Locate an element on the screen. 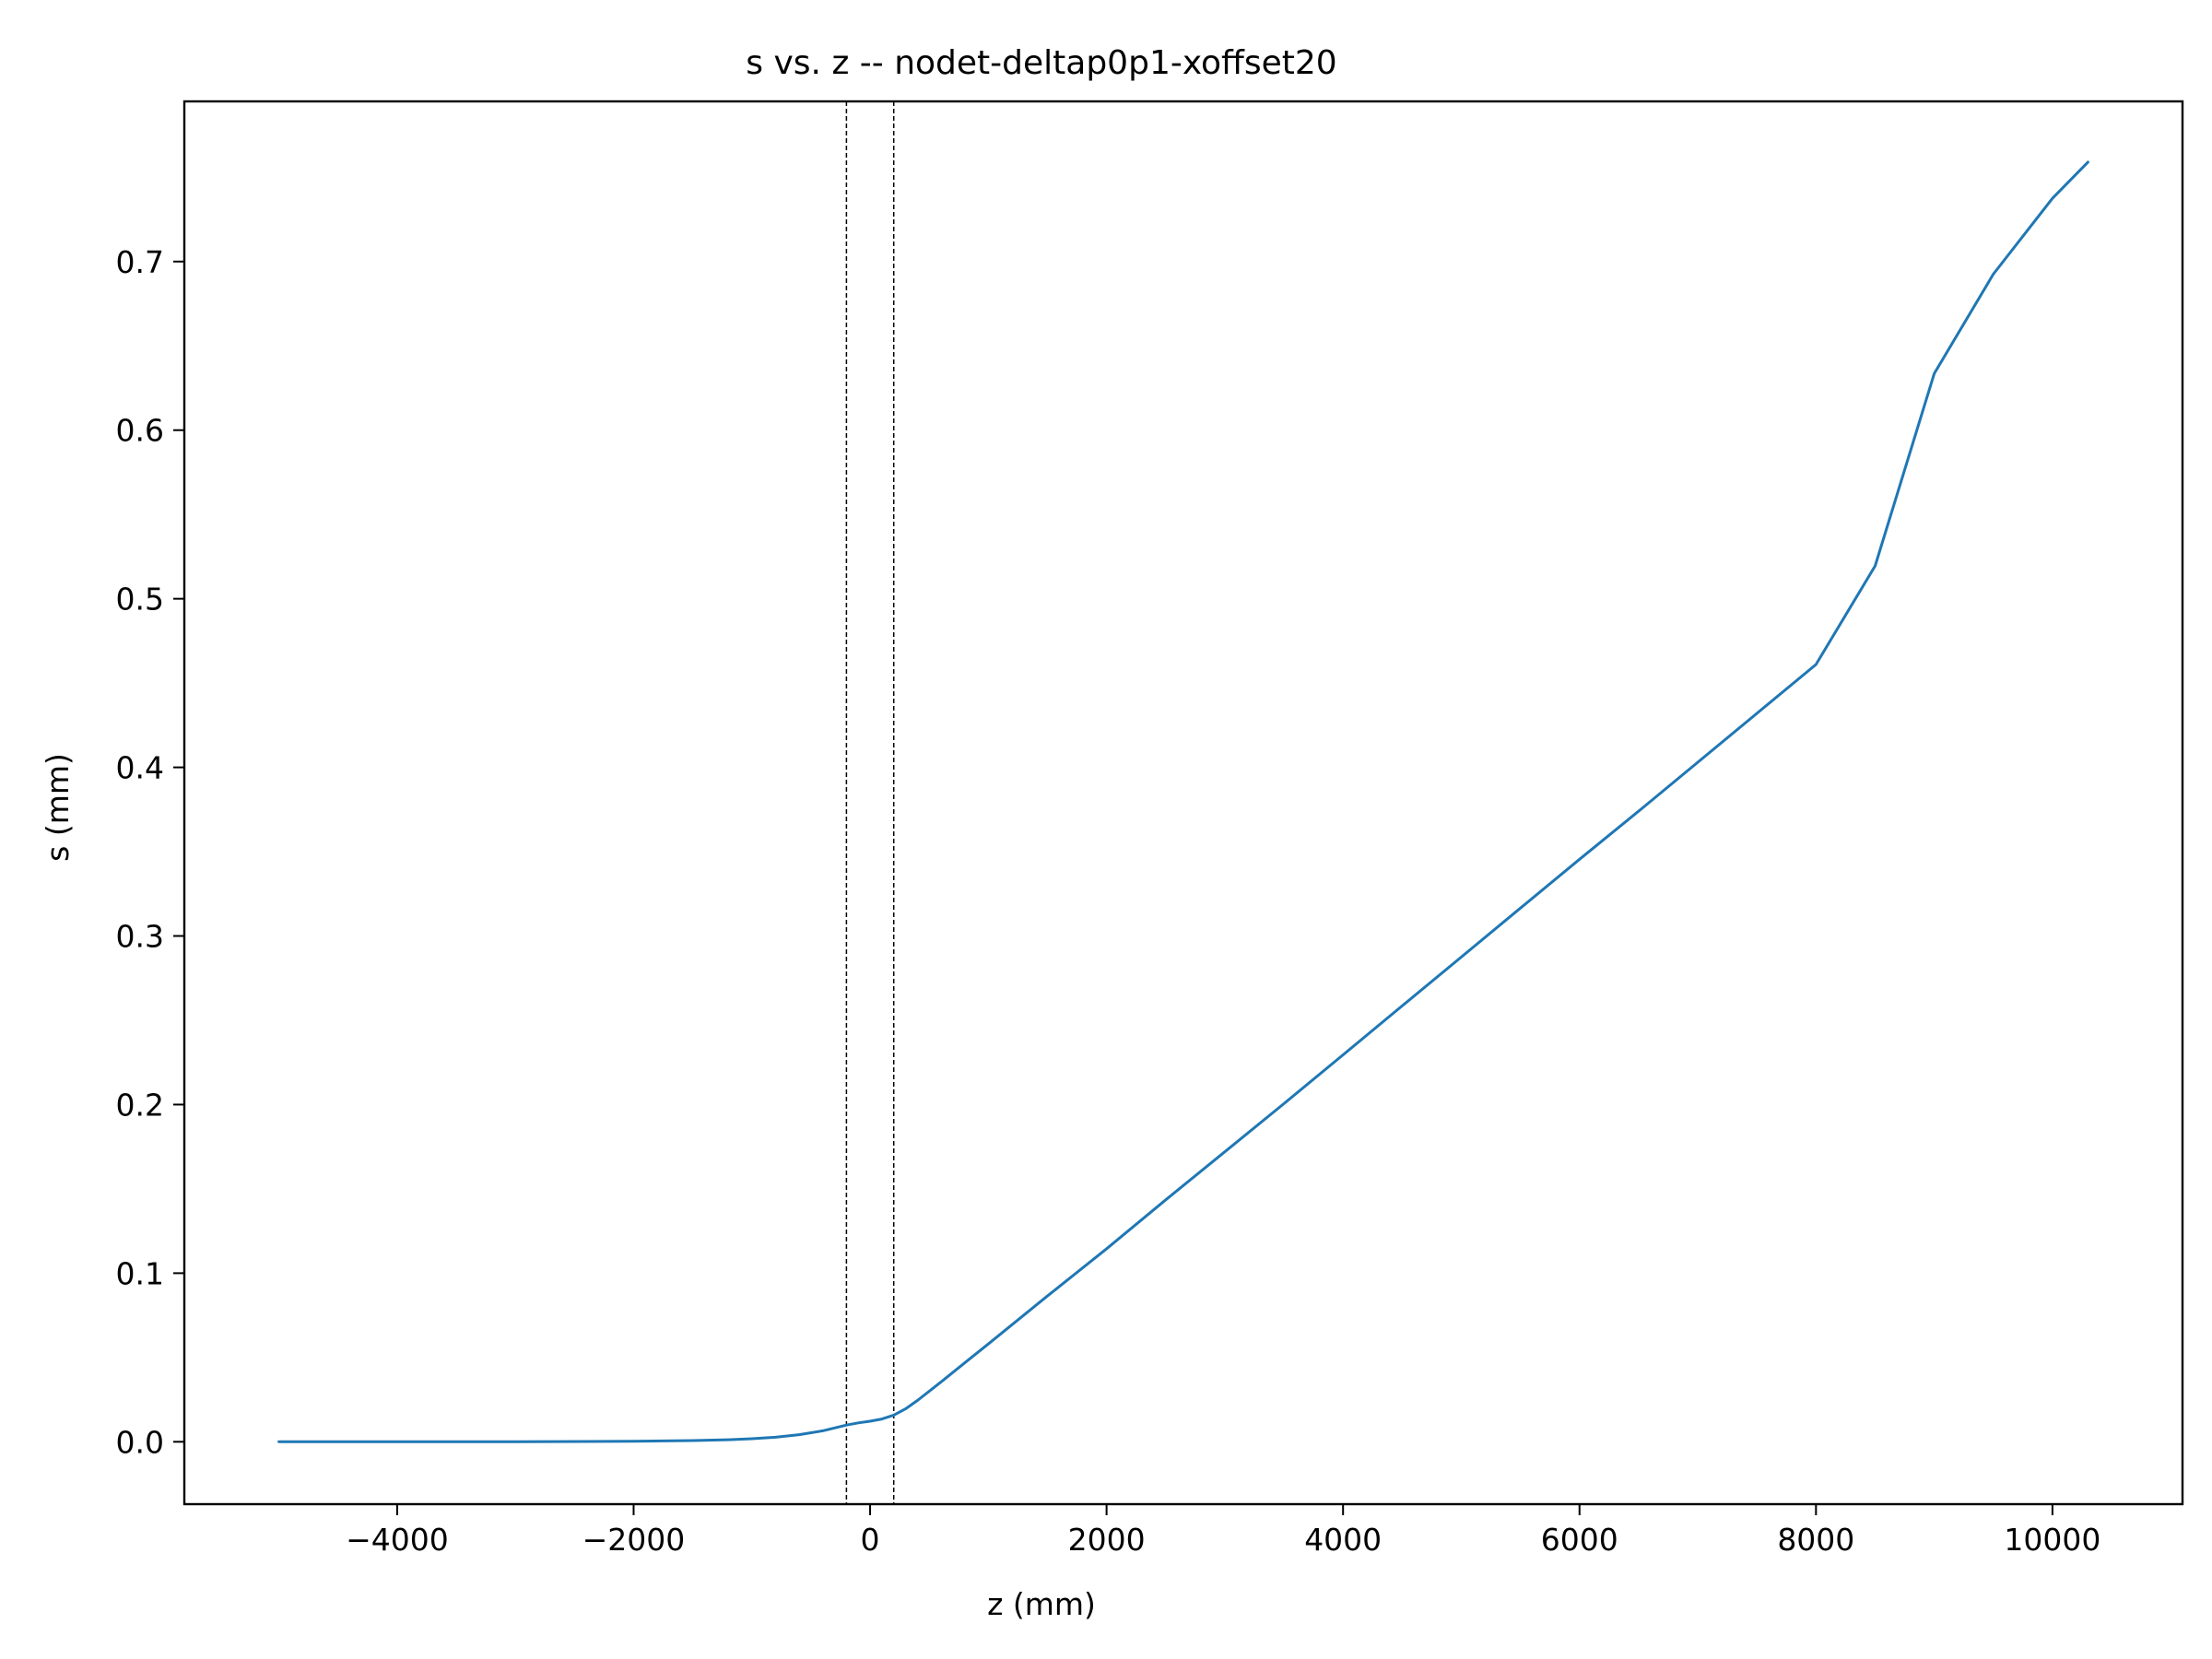  x-tick-label: 8000 is located at coordinates (1815, 1540).